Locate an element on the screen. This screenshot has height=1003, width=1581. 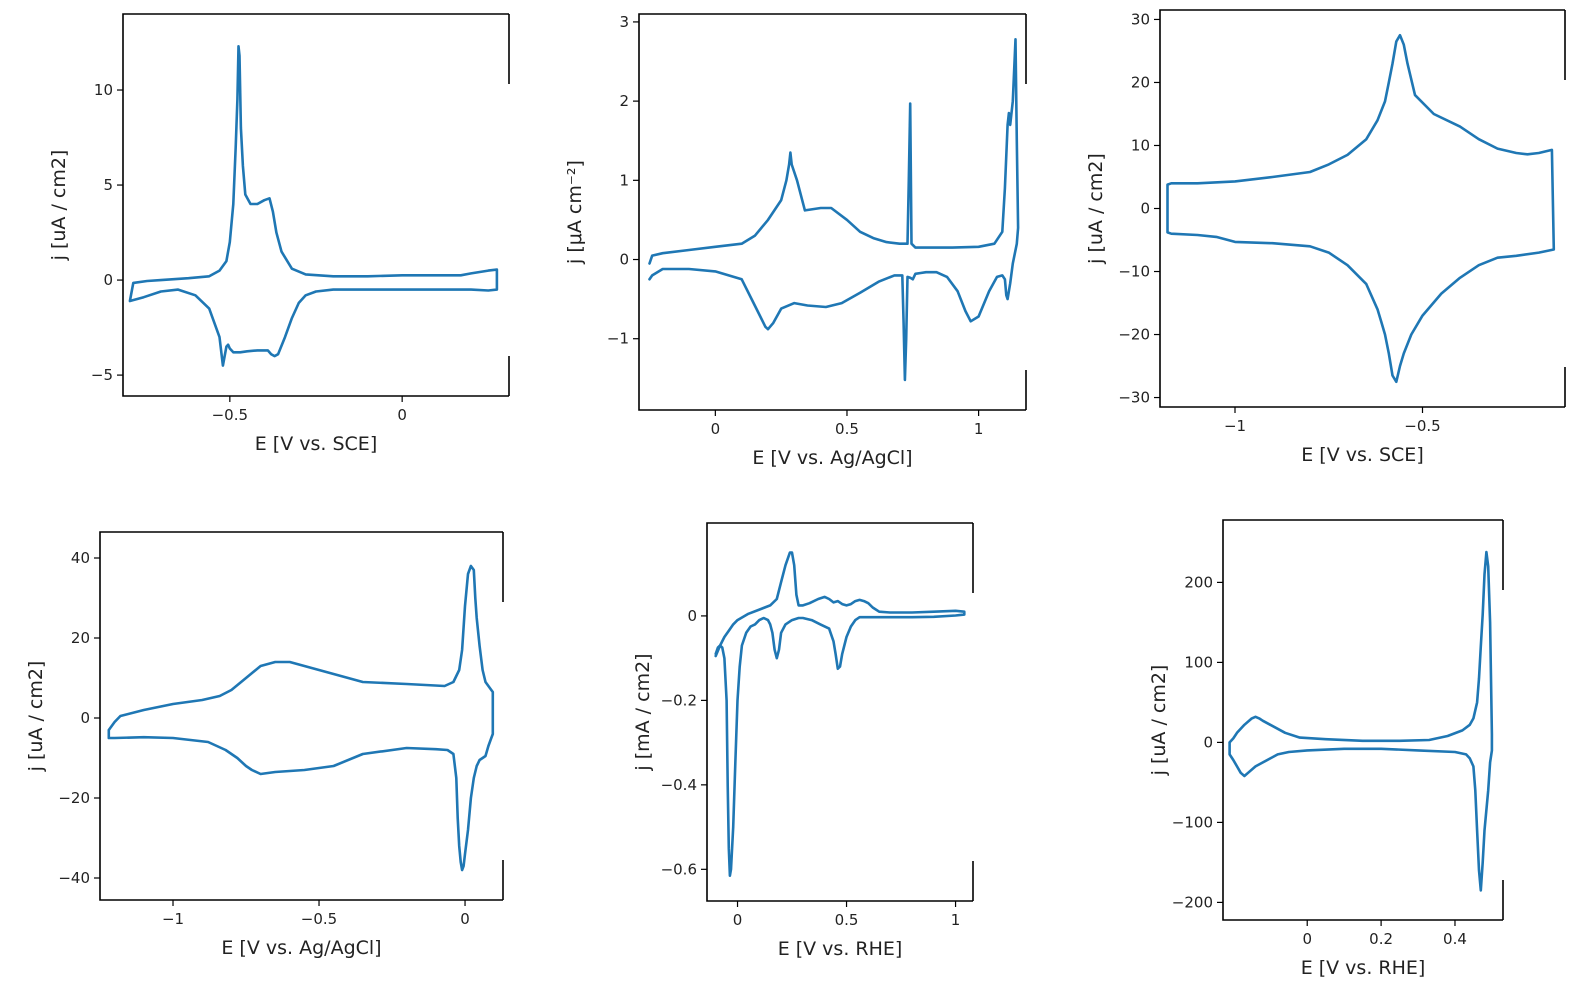
y-tick-label: −0.6 is located at coordinates (679, 869).